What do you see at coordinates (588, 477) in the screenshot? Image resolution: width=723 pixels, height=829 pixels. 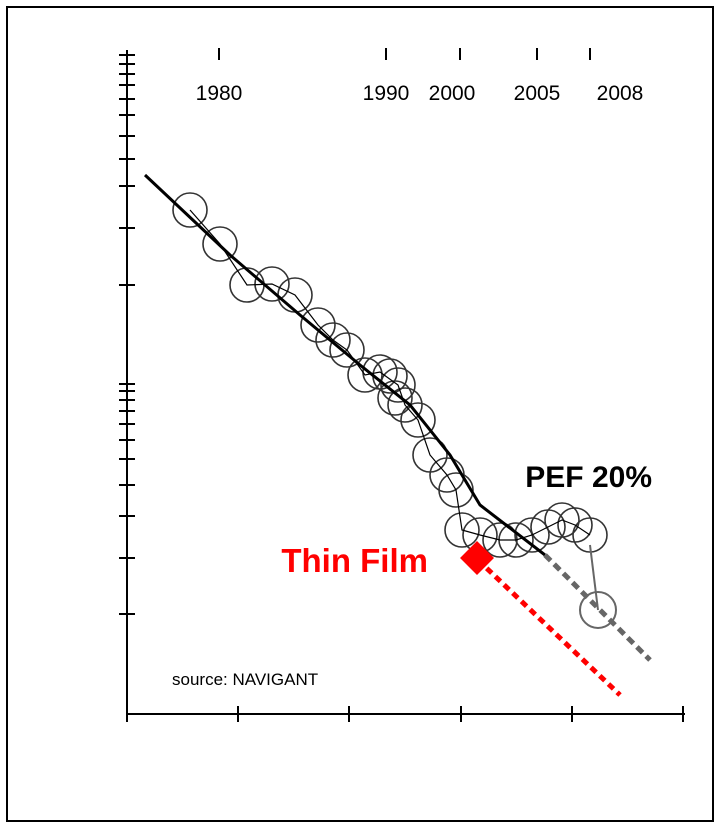 I see `pef-annotation: PEF 20%` at bounding box center [588, 477].